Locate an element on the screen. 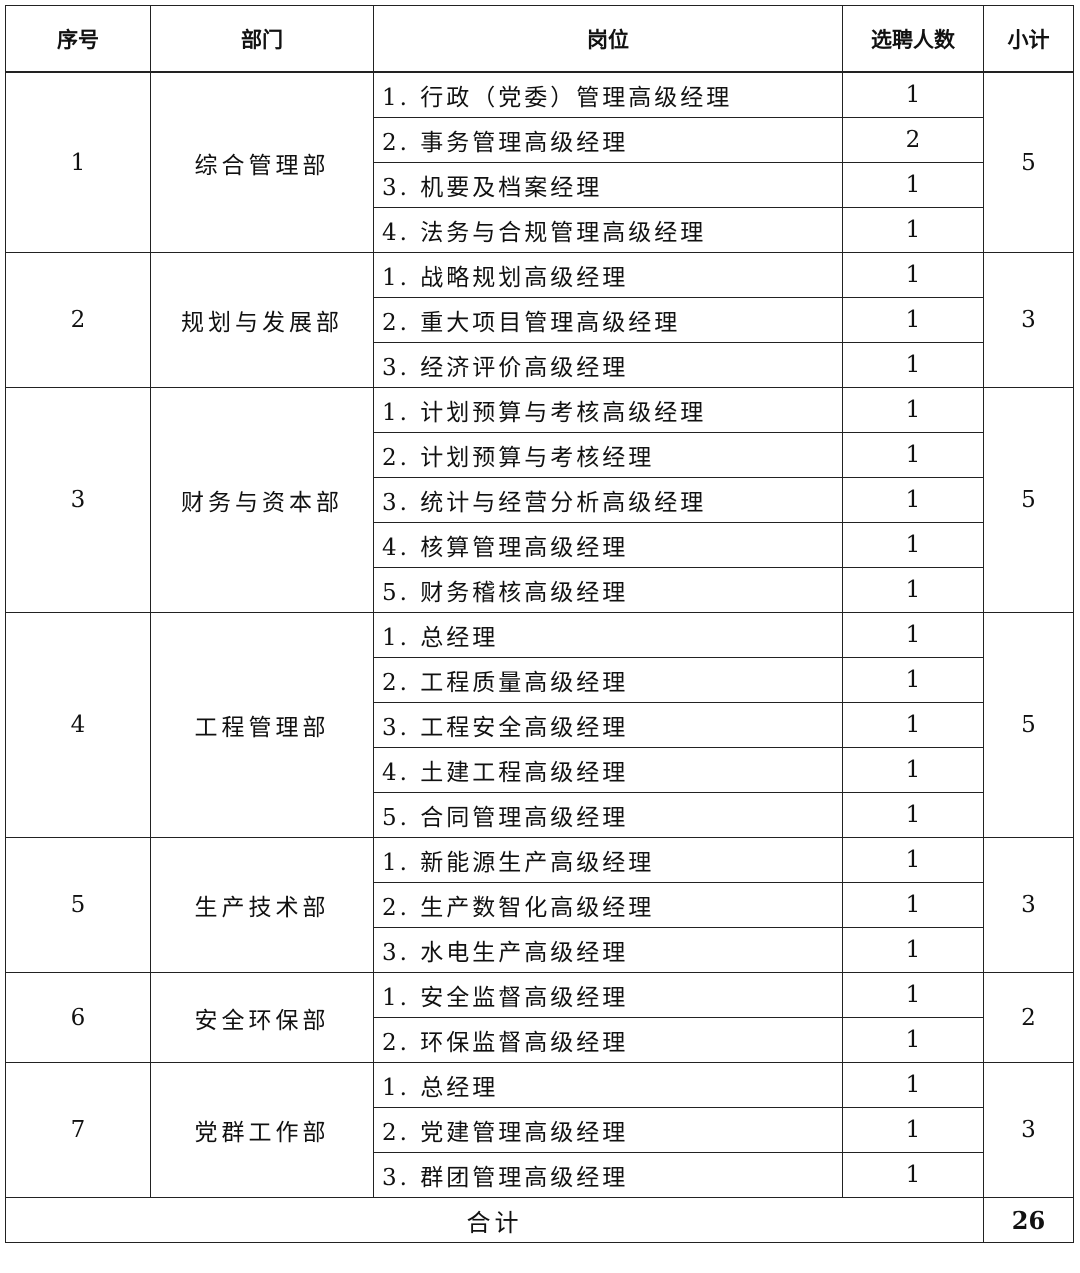 The image size is (1080, 1273). dept-name: 工程管理部 is located at coordinates (262, 725).